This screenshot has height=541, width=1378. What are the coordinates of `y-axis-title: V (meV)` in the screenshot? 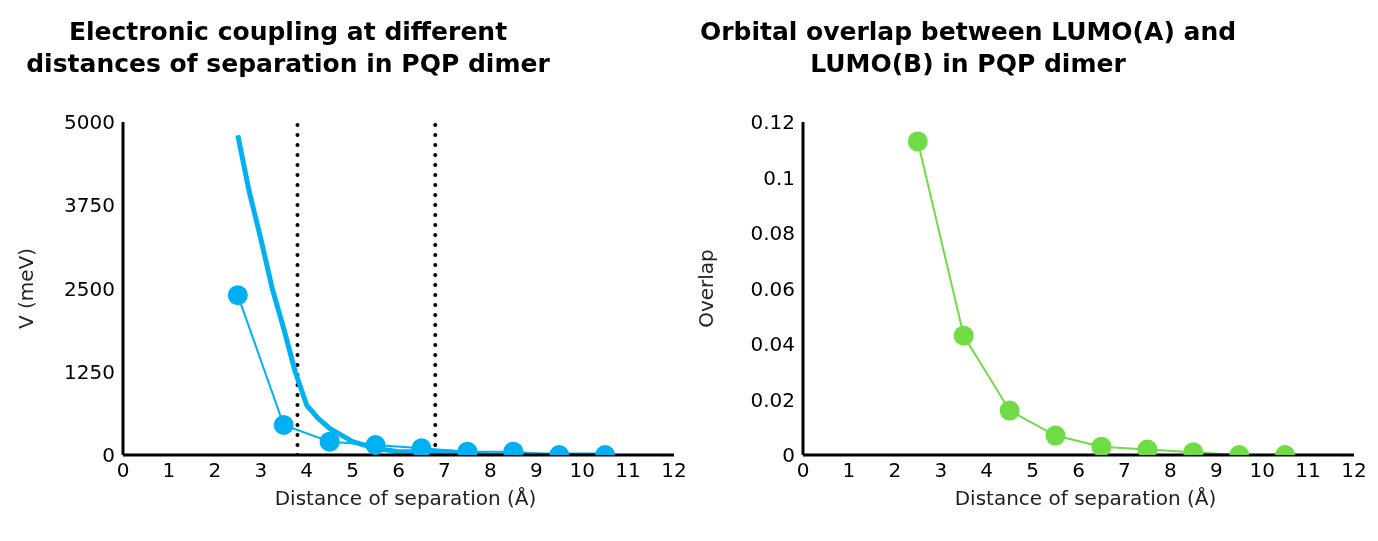 It's located at (26, 288).